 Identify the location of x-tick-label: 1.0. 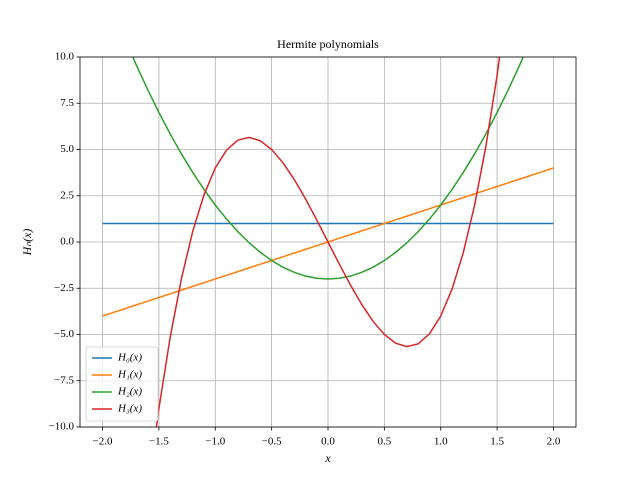
(441, 442).